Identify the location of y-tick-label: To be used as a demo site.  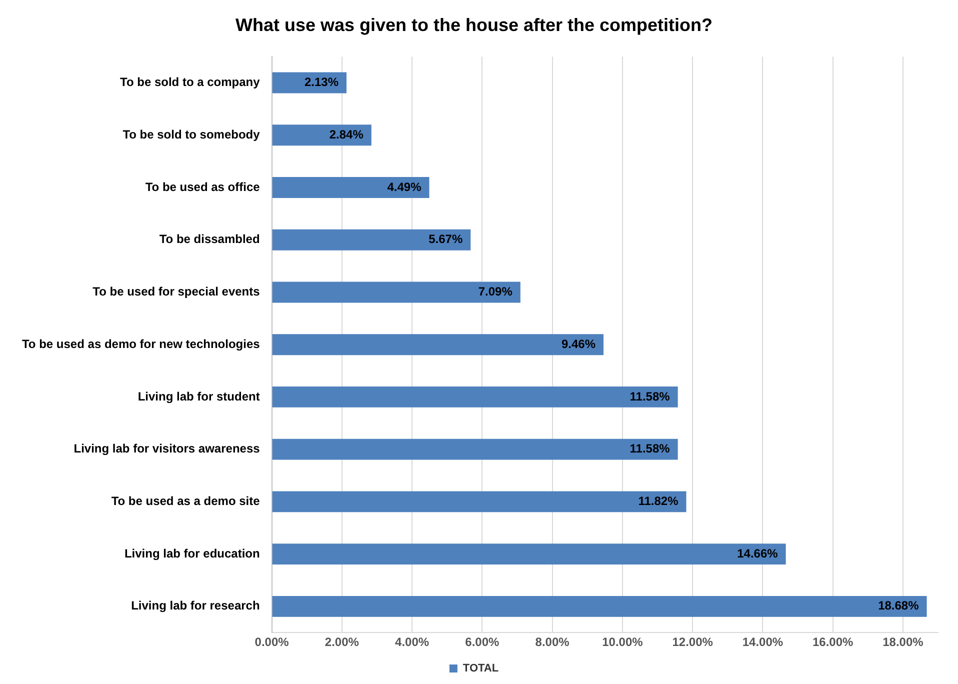
(185, 501).